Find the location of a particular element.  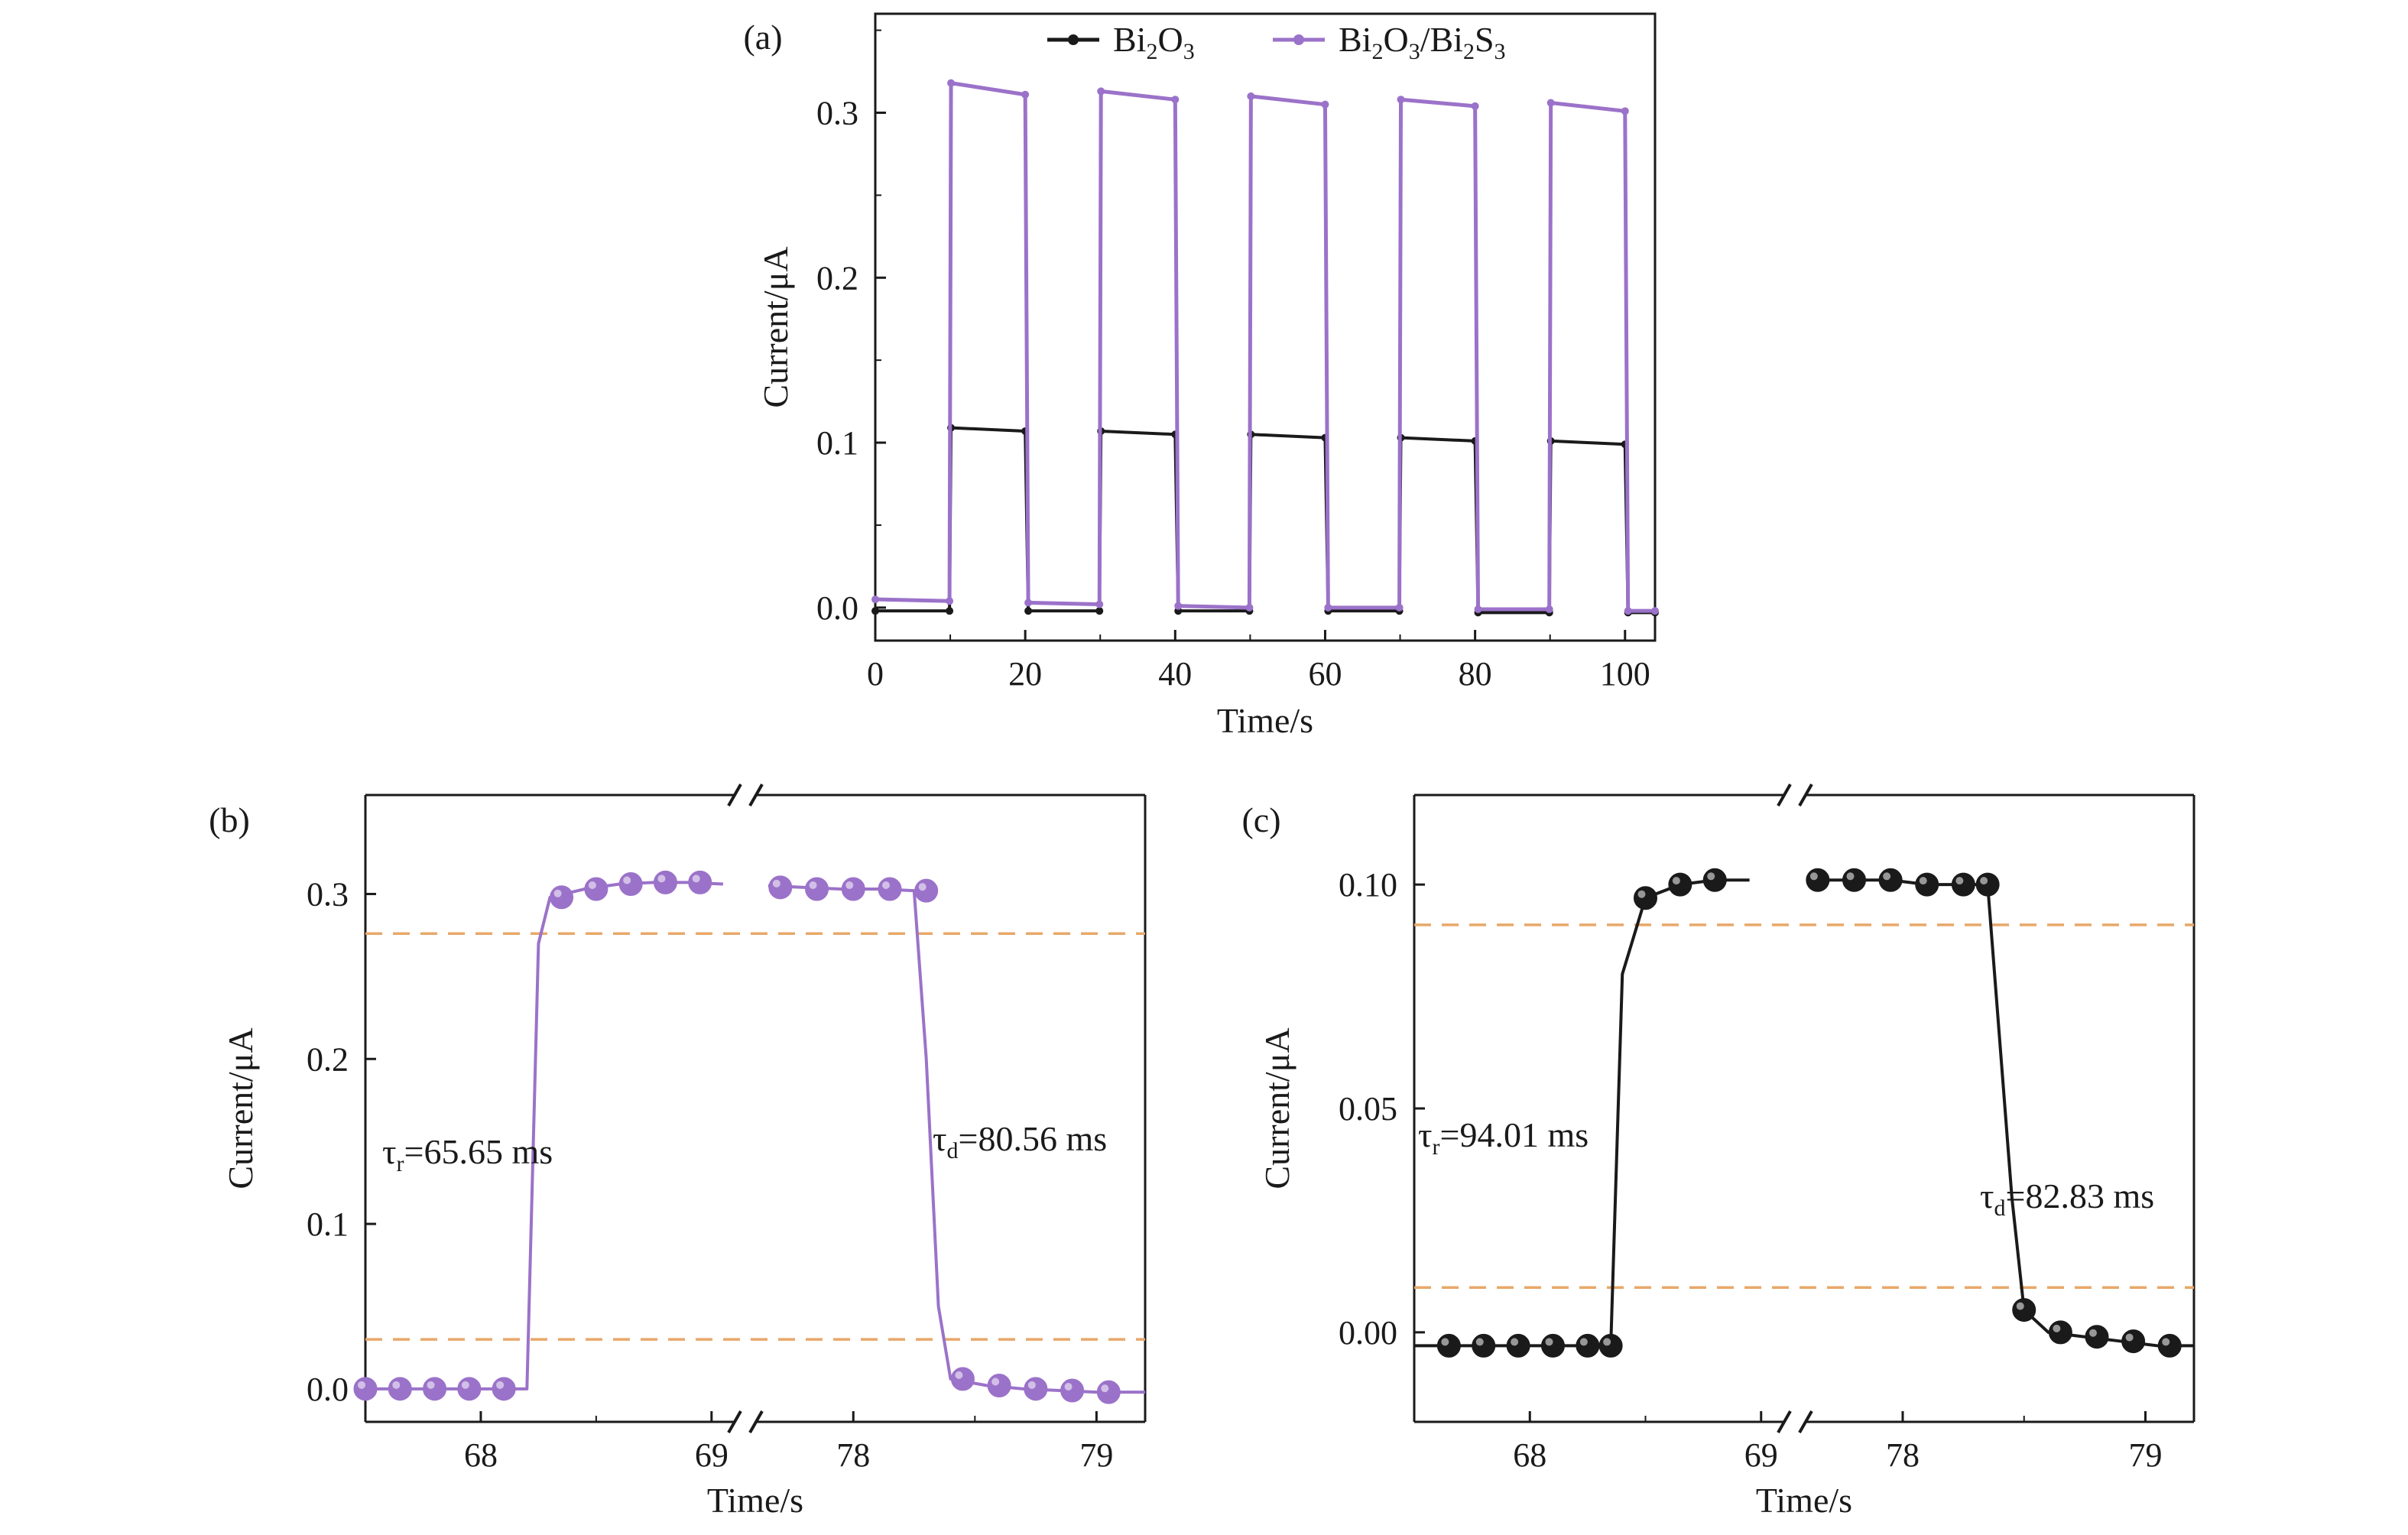

annotation: τd=82.83 ms is located at coordinates (2067, 1198).